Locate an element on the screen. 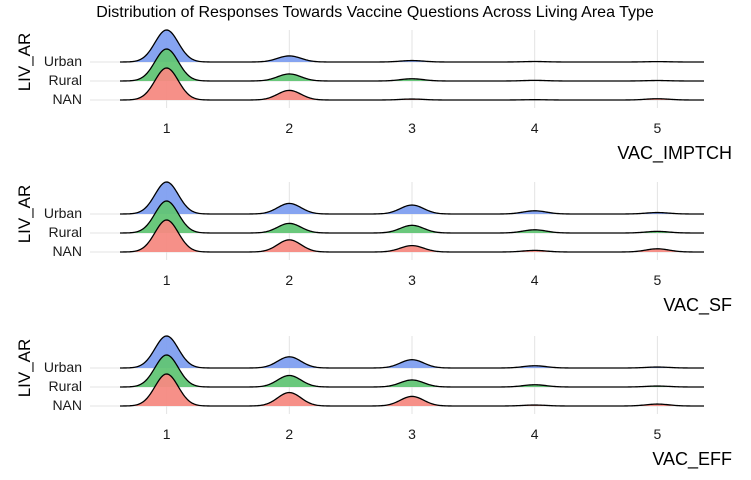  x-axis-title: VAC_SF is located at coordinates (697, 305).